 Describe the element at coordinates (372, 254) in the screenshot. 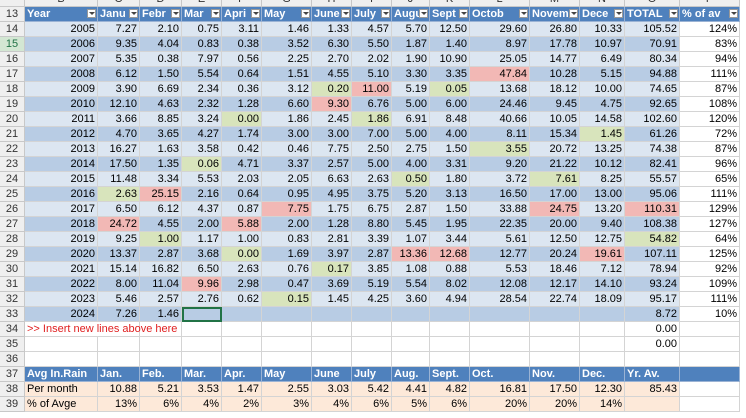

I see `cell: 2.87` at that location.